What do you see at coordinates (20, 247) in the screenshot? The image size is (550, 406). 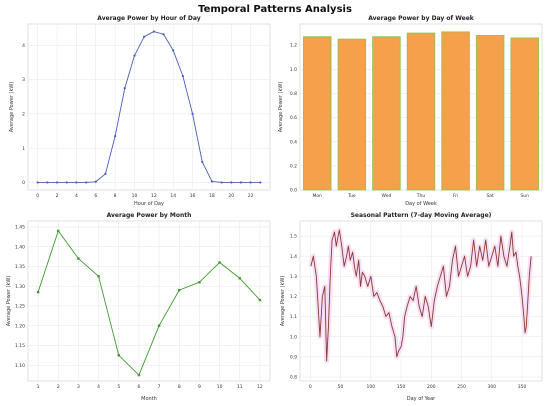 I see `y-tick-label: 1.40` at bounding box center [20, 247].